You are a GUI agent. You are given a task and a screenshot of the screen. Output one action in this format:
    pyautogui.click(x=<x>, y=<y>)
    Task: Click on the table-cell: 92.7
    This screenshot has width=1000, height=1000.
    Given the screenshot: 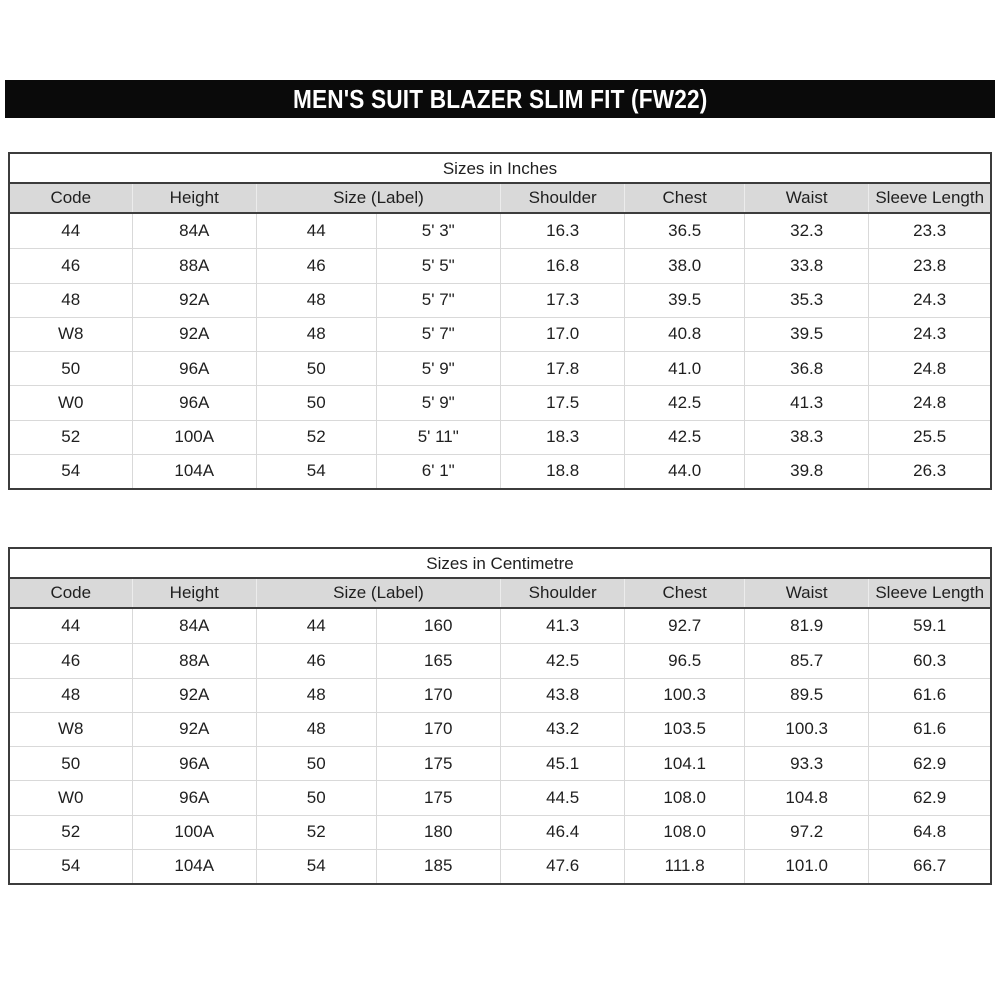 What is the action you would take?
    pyautogui.click(x=684, y=626)
    